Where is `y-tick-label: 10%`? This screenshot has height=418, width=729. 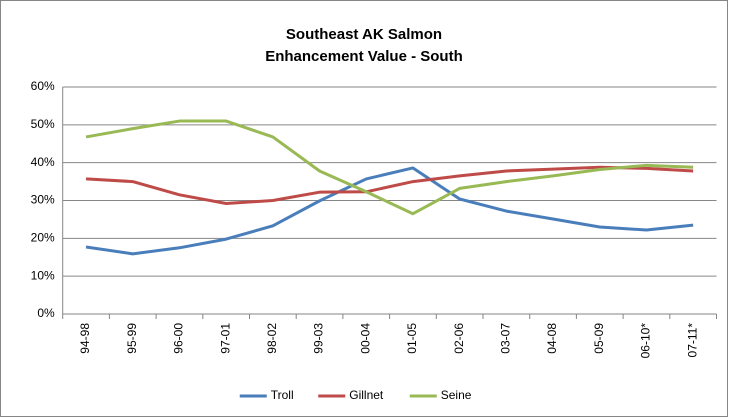 y-tick-label: 10% is located at coordinates (43, 275).